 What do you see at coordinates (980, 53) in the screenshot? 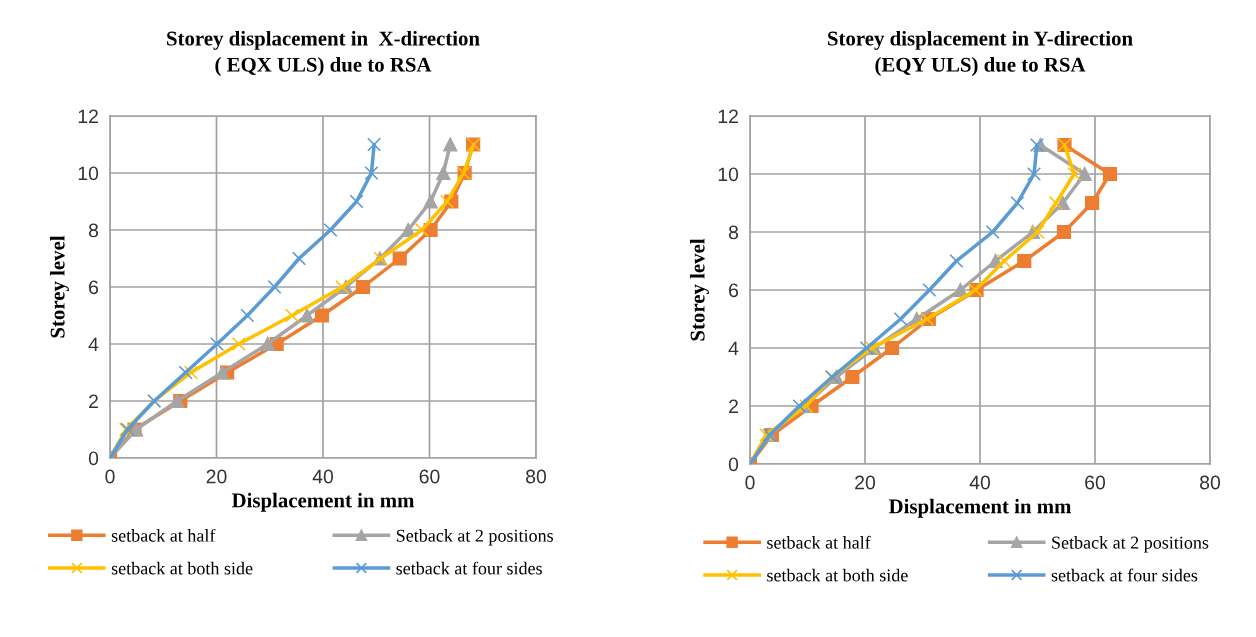
I see `chart-title: Storey displacement in Y-direction (EQY ULS) due to RSA` at bounding box center [980, 53].